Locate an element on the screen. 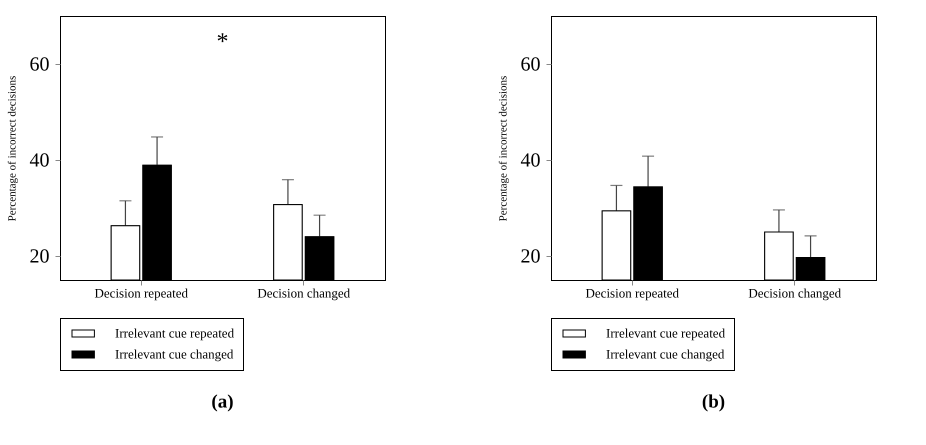  text: (b) is located at coordinates (714, 402).